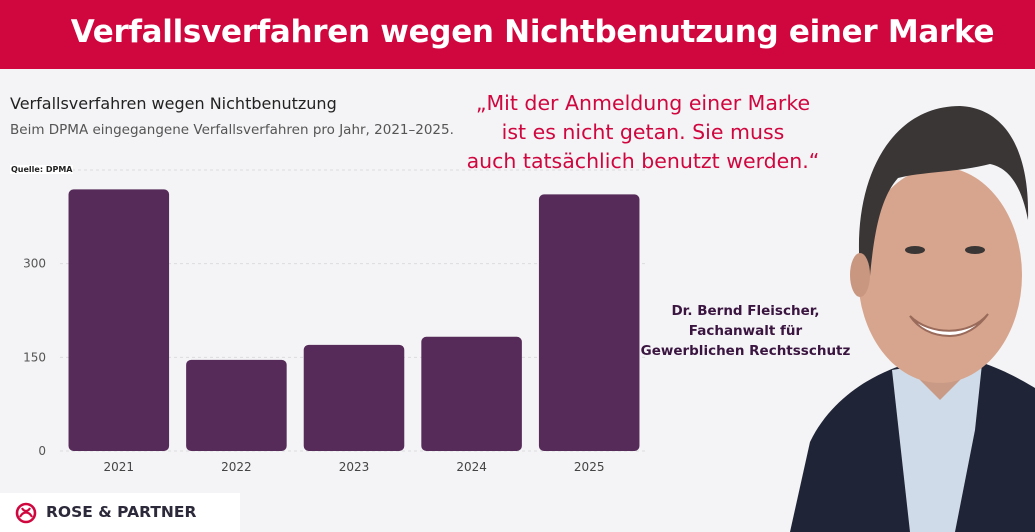 Image resolution: width=1035 pixels, height=532 pixels. Describe the element at coordinates (34, 264) in the screenshot. I see `y-tick-label: 300` at that location.